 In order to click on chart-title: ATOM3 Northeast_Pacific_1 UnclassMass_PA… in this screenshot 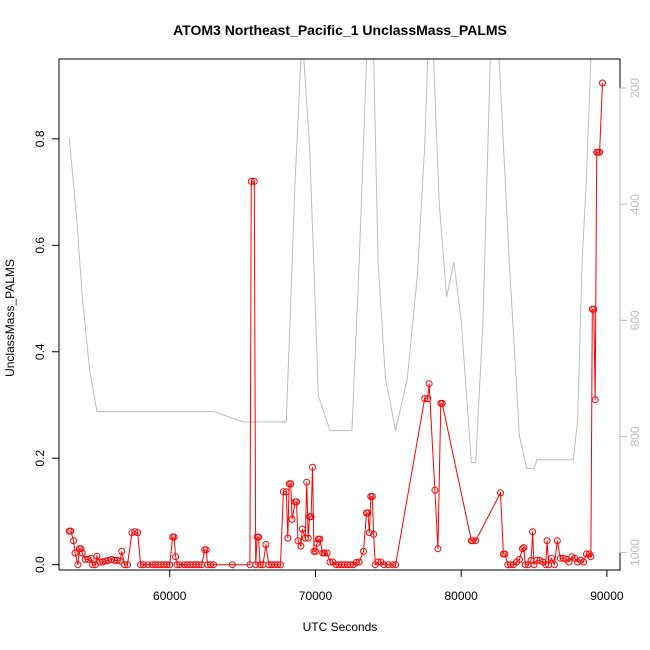, I will do `click(340, 30)`.